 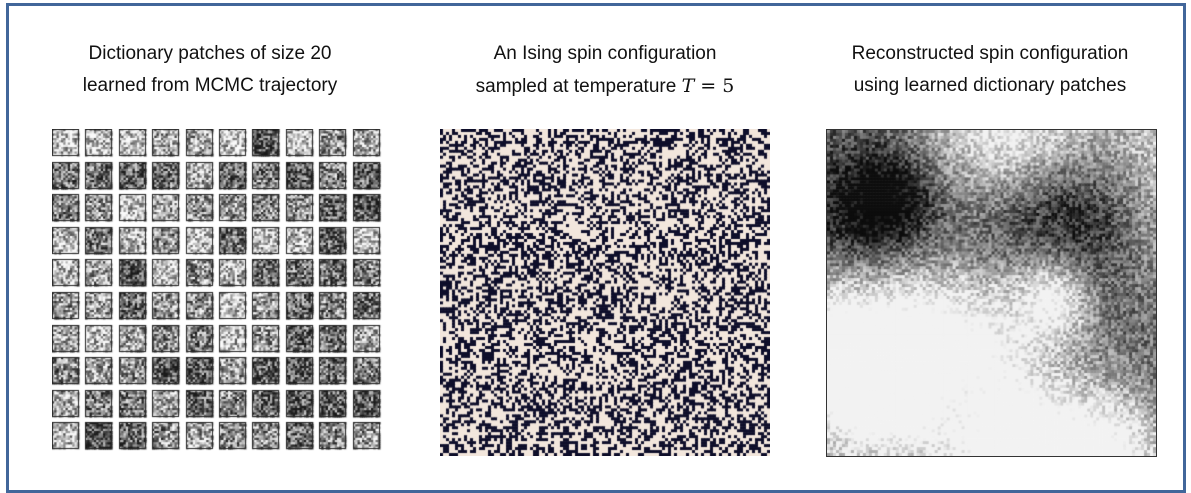 I want to click on temperature-value: 5, so click(x=728, y=86).